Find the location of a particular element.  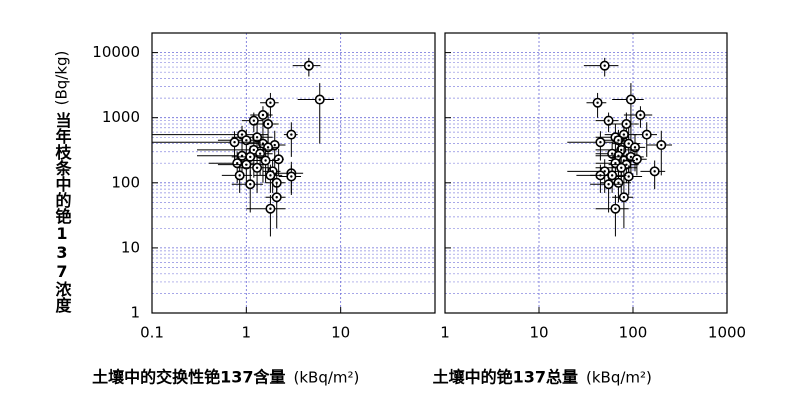

x-tick-label: 100 is located at coordinates (633, 333).